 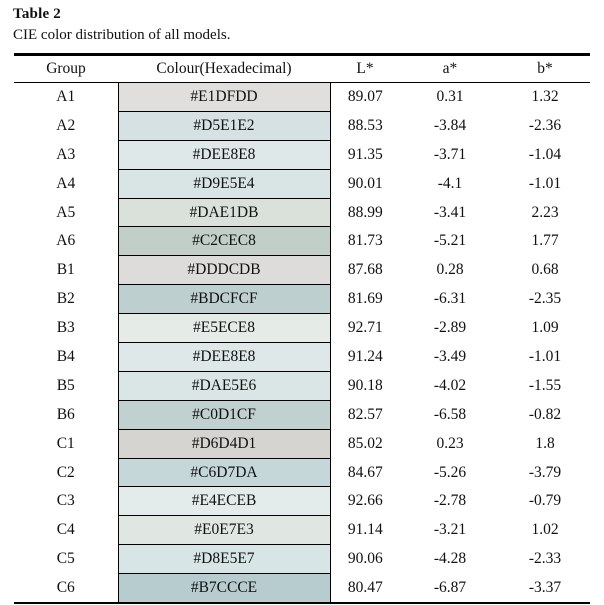 What do you see at coordinates (224, 328) in the screenshot?
I see `colour-swatch-cell: #E5ECE8` at bounding box center [224, 328].